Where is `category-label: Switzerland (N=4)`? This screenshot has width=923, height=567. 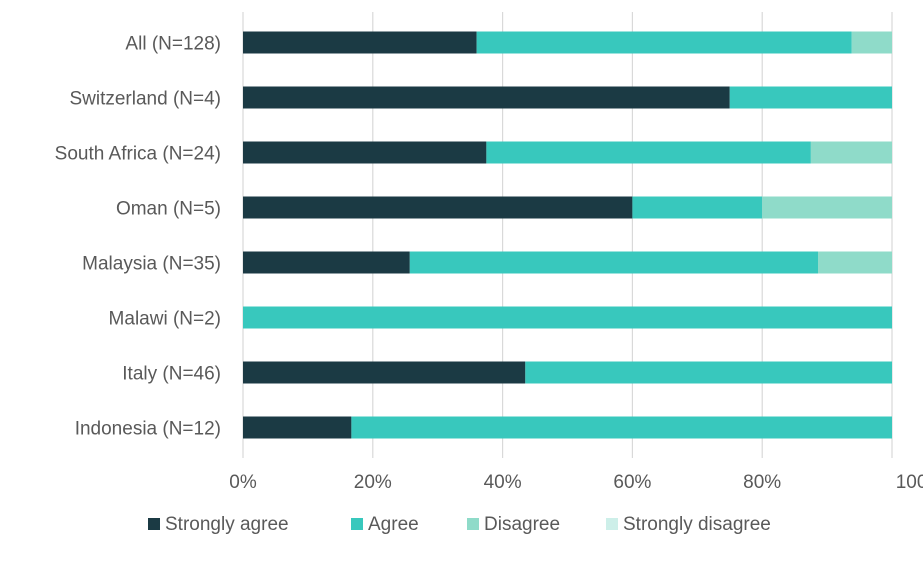
category-label: Switzerland (N=4) is located at coordinates (145, 99).